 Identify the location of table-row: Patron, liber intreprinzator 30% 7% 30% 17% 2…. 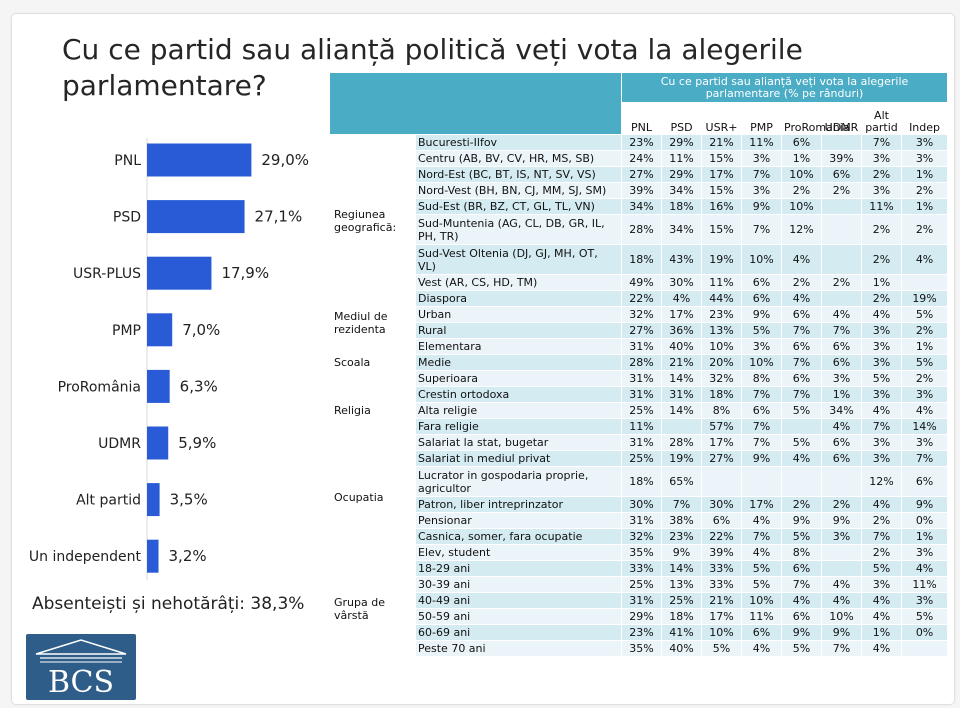
(639, 504).